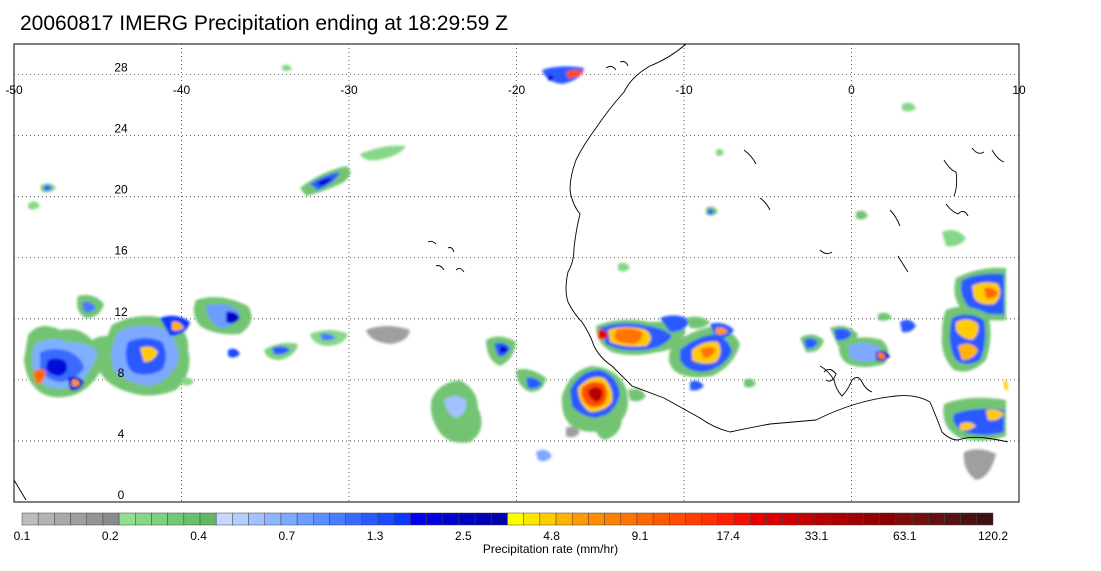  What do you see at coordinates (463, 536) in the screenshot?
I see `colorbar-tick-label: 2.5` at bounding box center [463, 536].